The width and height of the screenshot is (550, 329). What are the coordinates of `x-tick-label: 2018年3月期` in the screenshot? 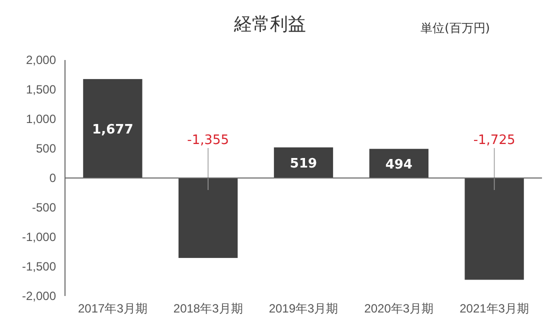 It's located at (208, 309).